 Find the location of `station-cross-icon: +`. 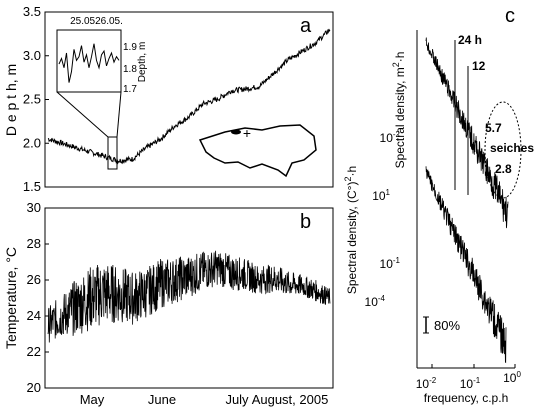

station-cross-icon: + is located at coordinates (247, 133).